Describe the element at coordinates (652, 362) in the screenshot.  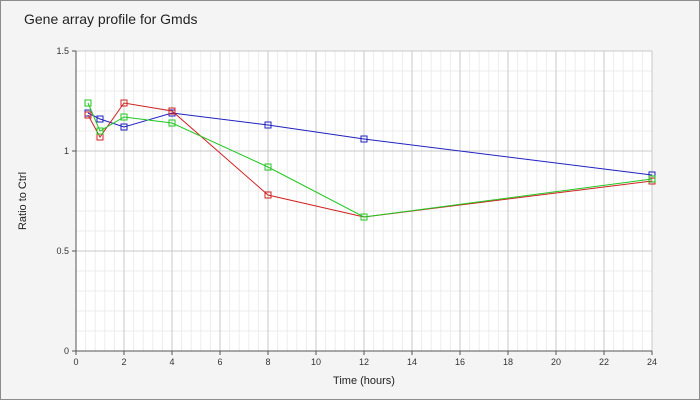
I see `x-tick-label: 24` at that location.